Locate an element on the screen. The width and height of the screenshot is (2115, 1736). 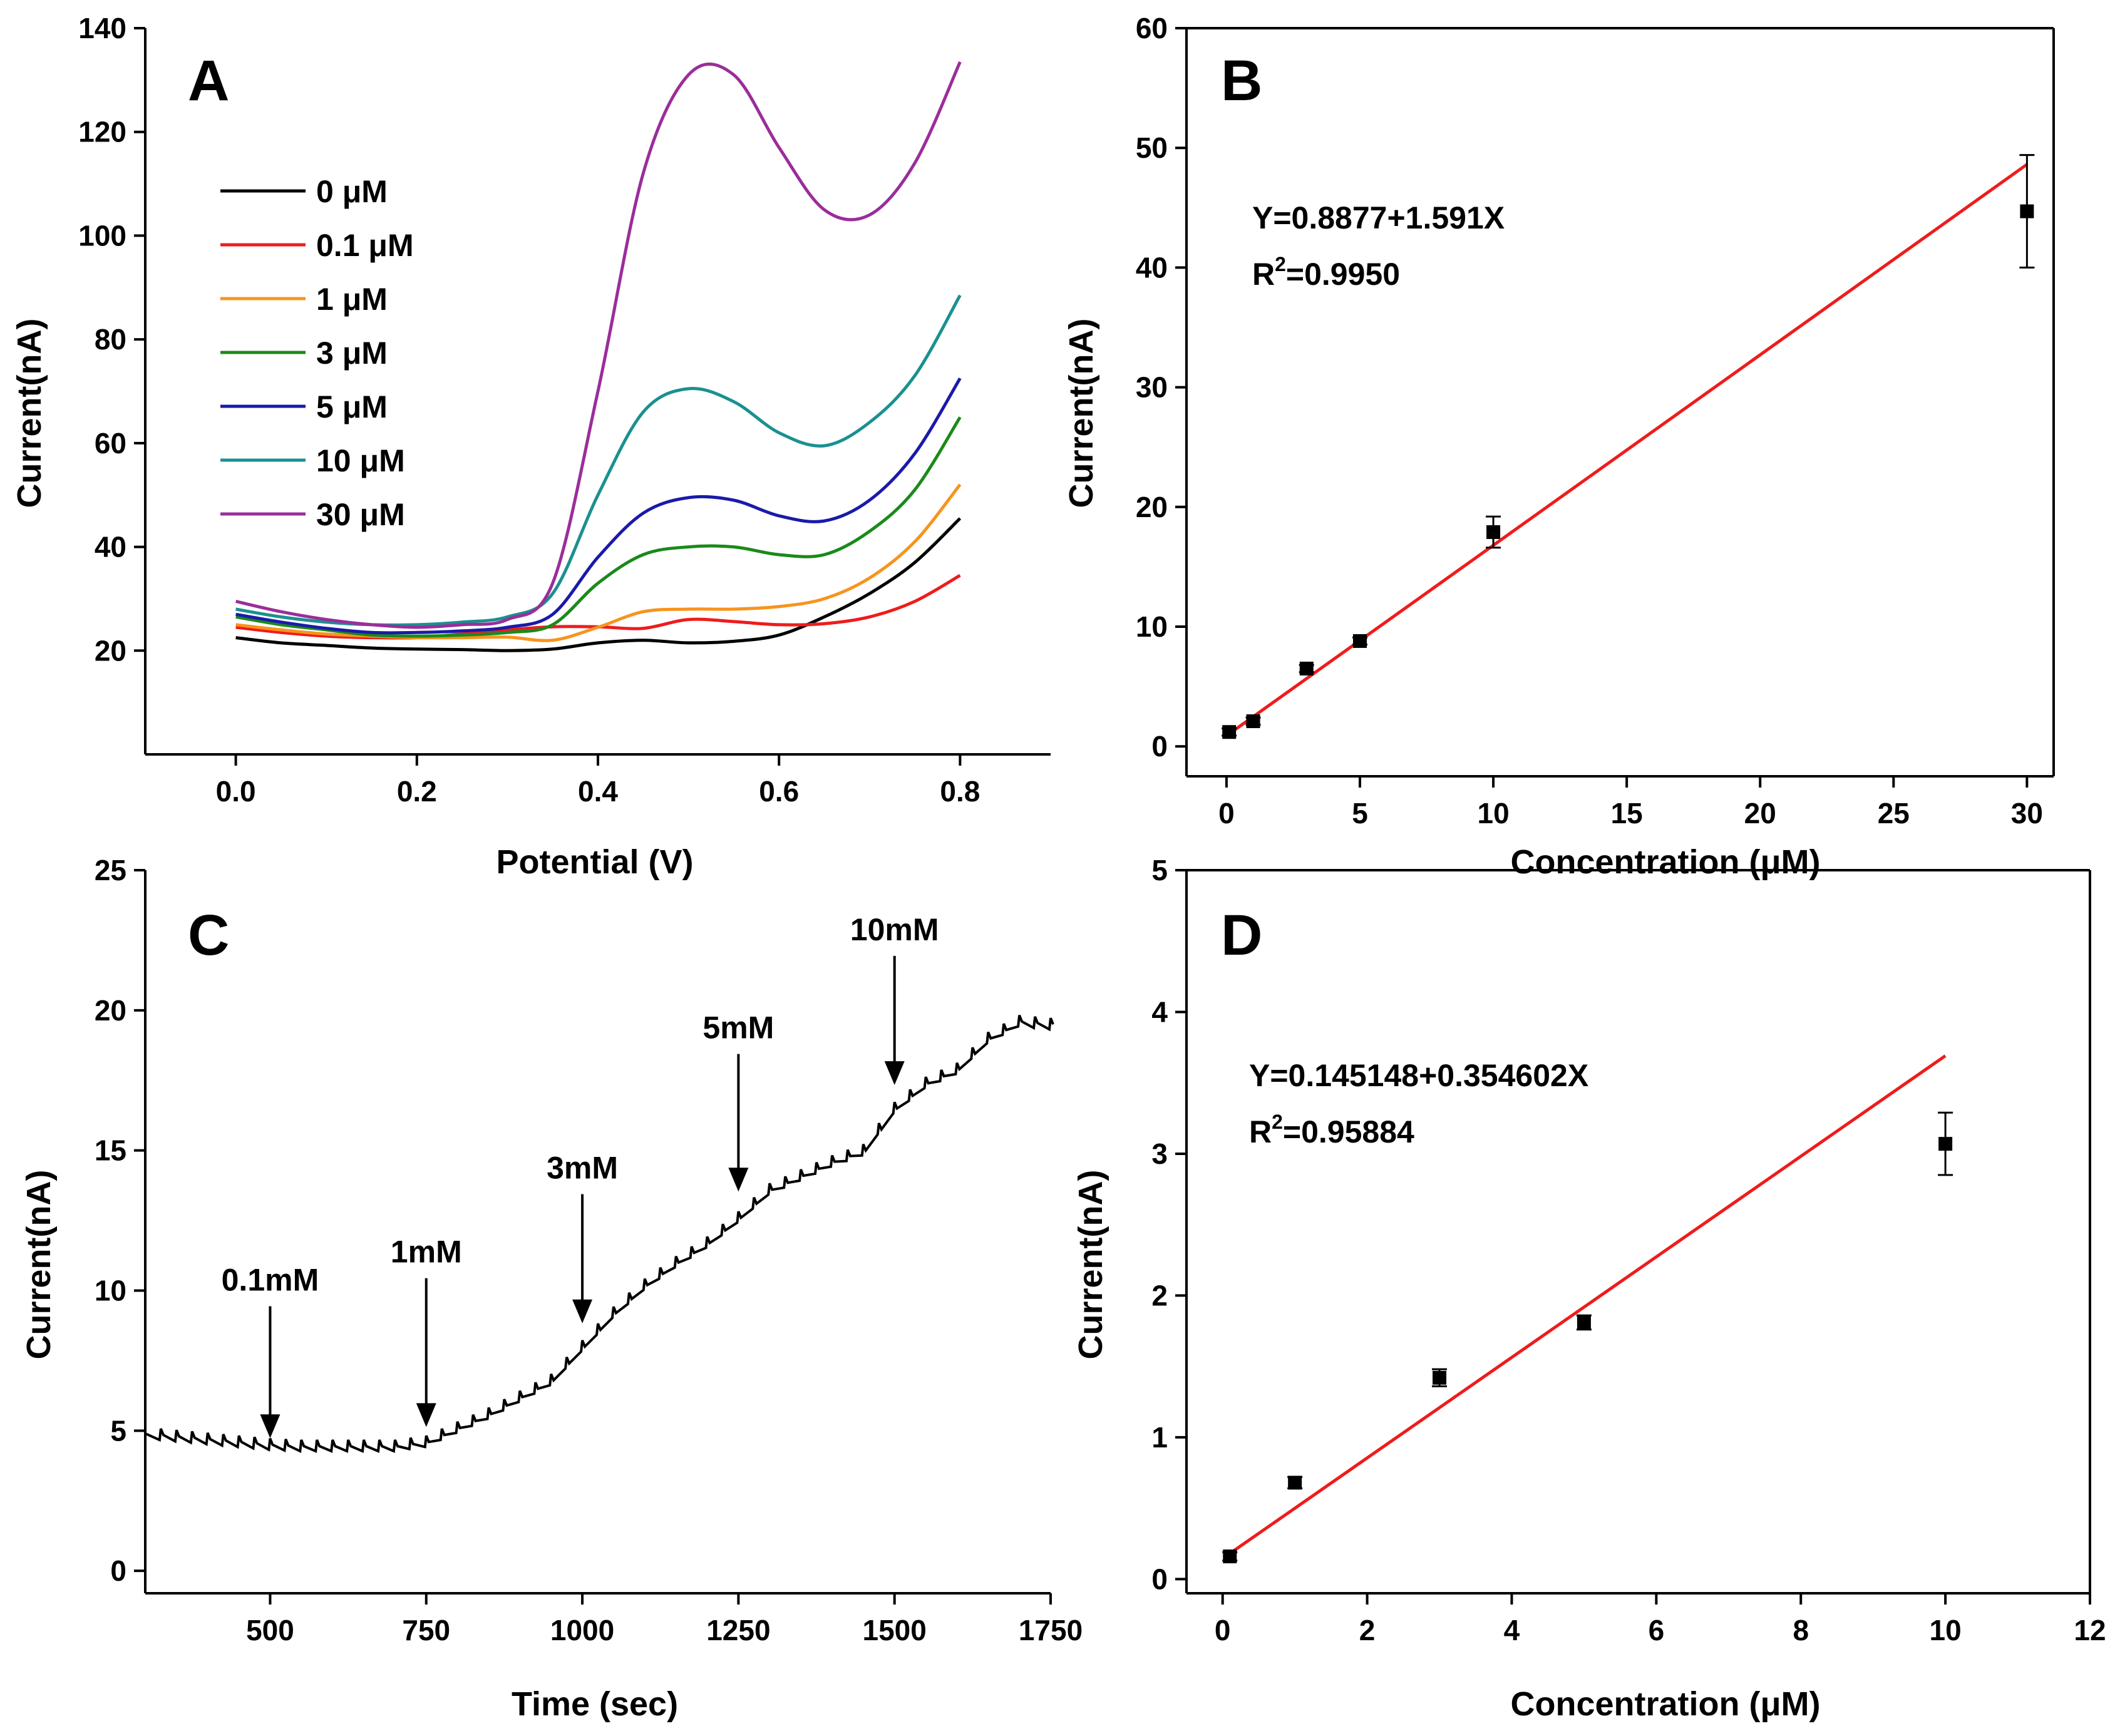
panel-b-marks is located at coordinates (1629, 446).